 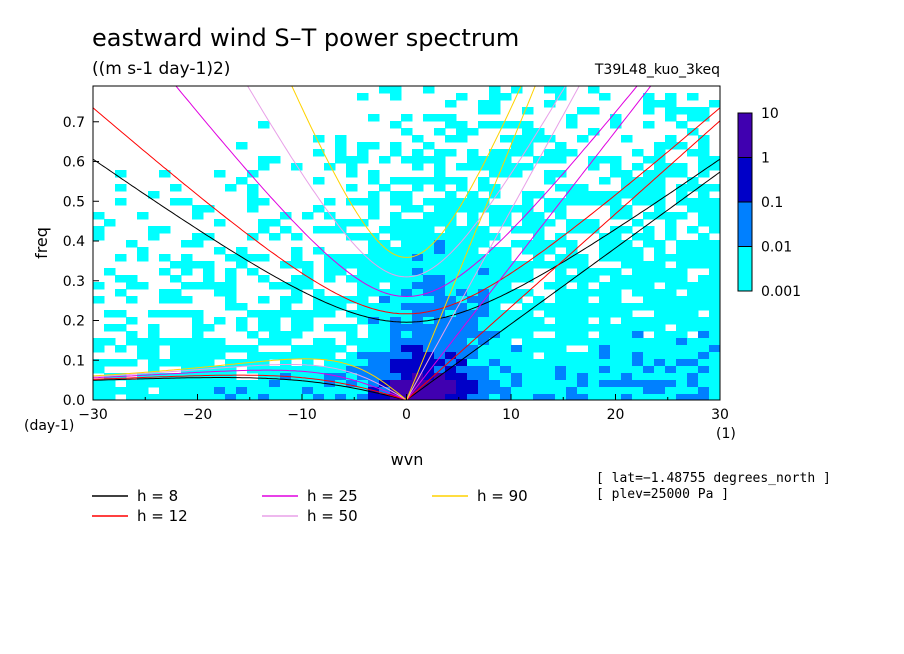 What do you see at coordinates (406, 172) in the screenshot?
I see `dispersion-curve` at bounding box center [406, 172].